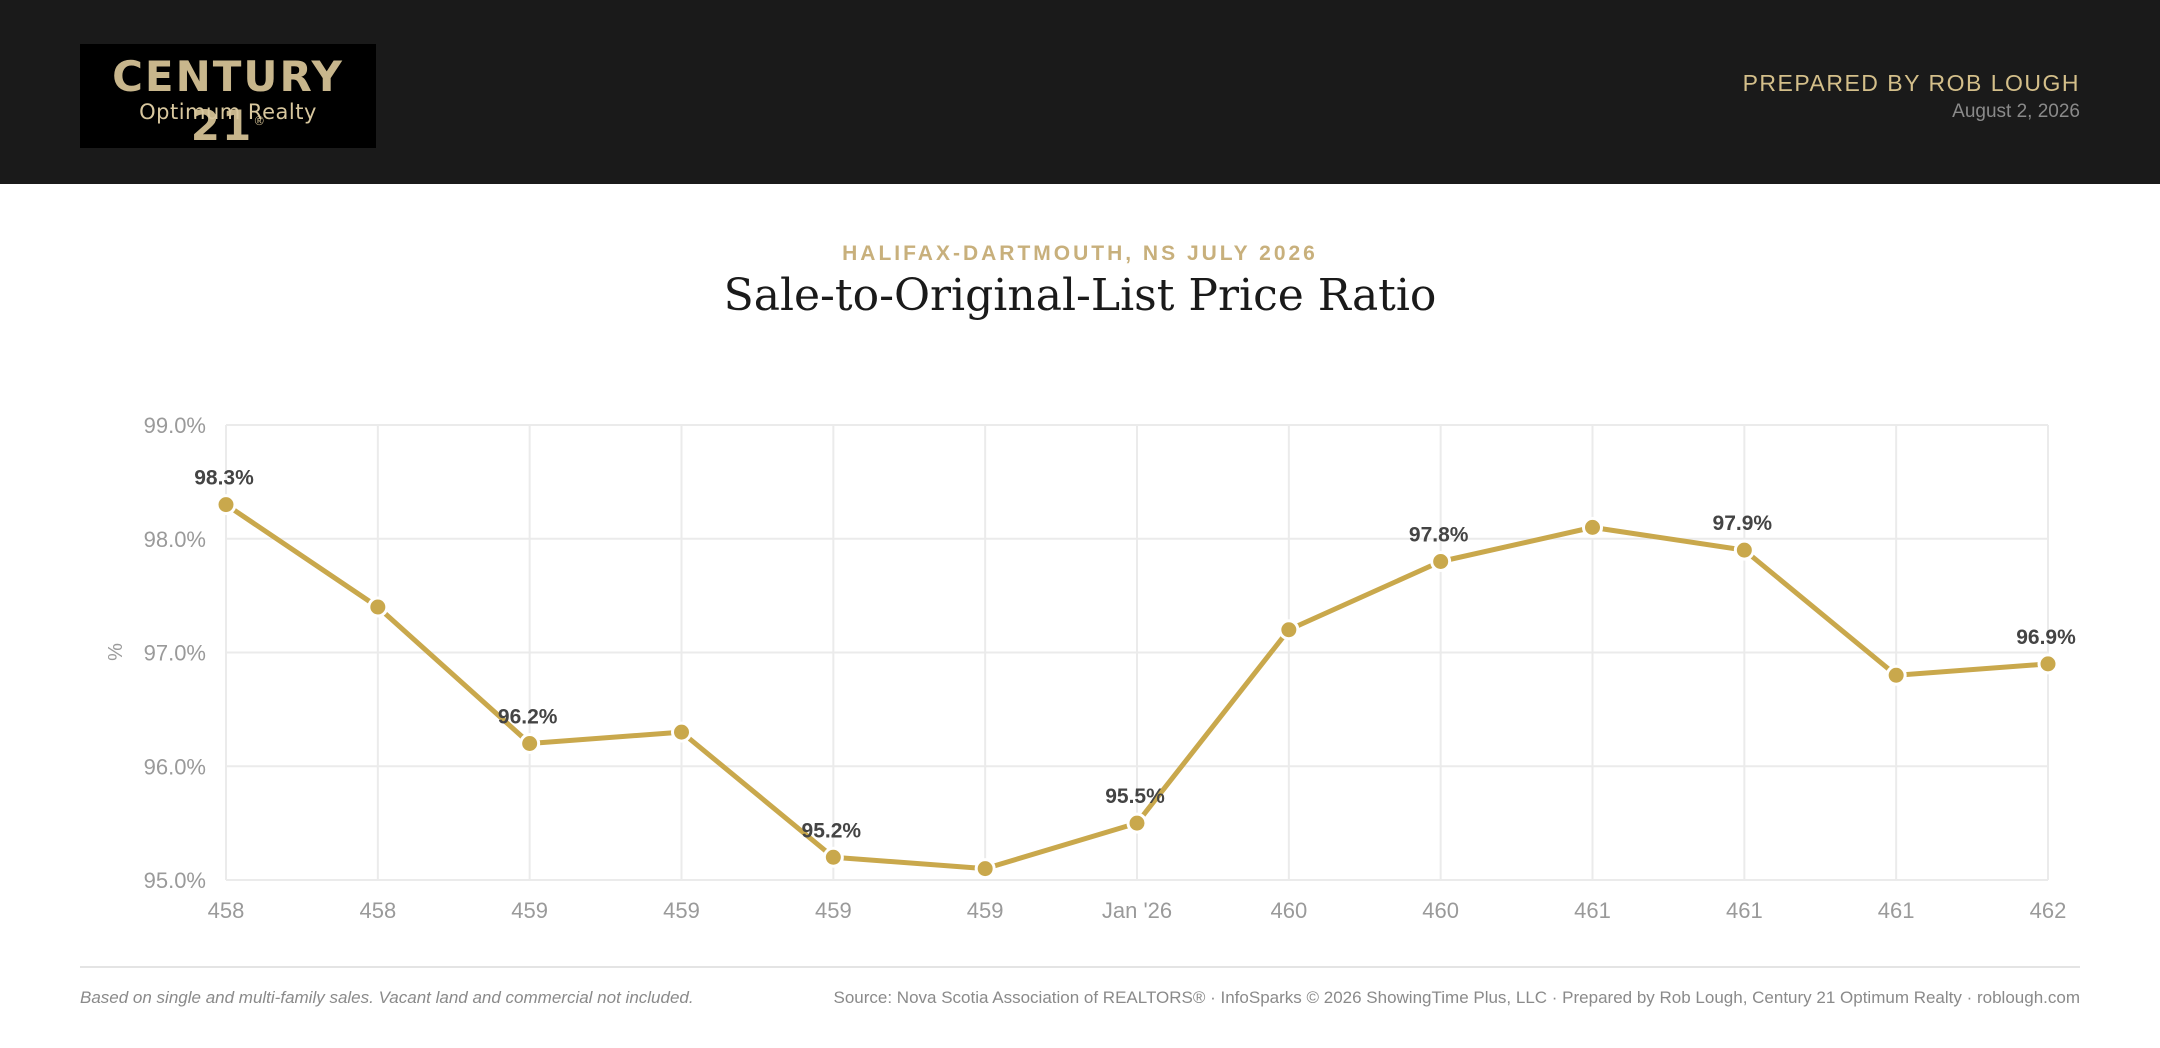 This screenshot has height=1048, width=2160. I want to click on chart-title: Sale-to-Original-List Price Ratio, so click(1080, 295).